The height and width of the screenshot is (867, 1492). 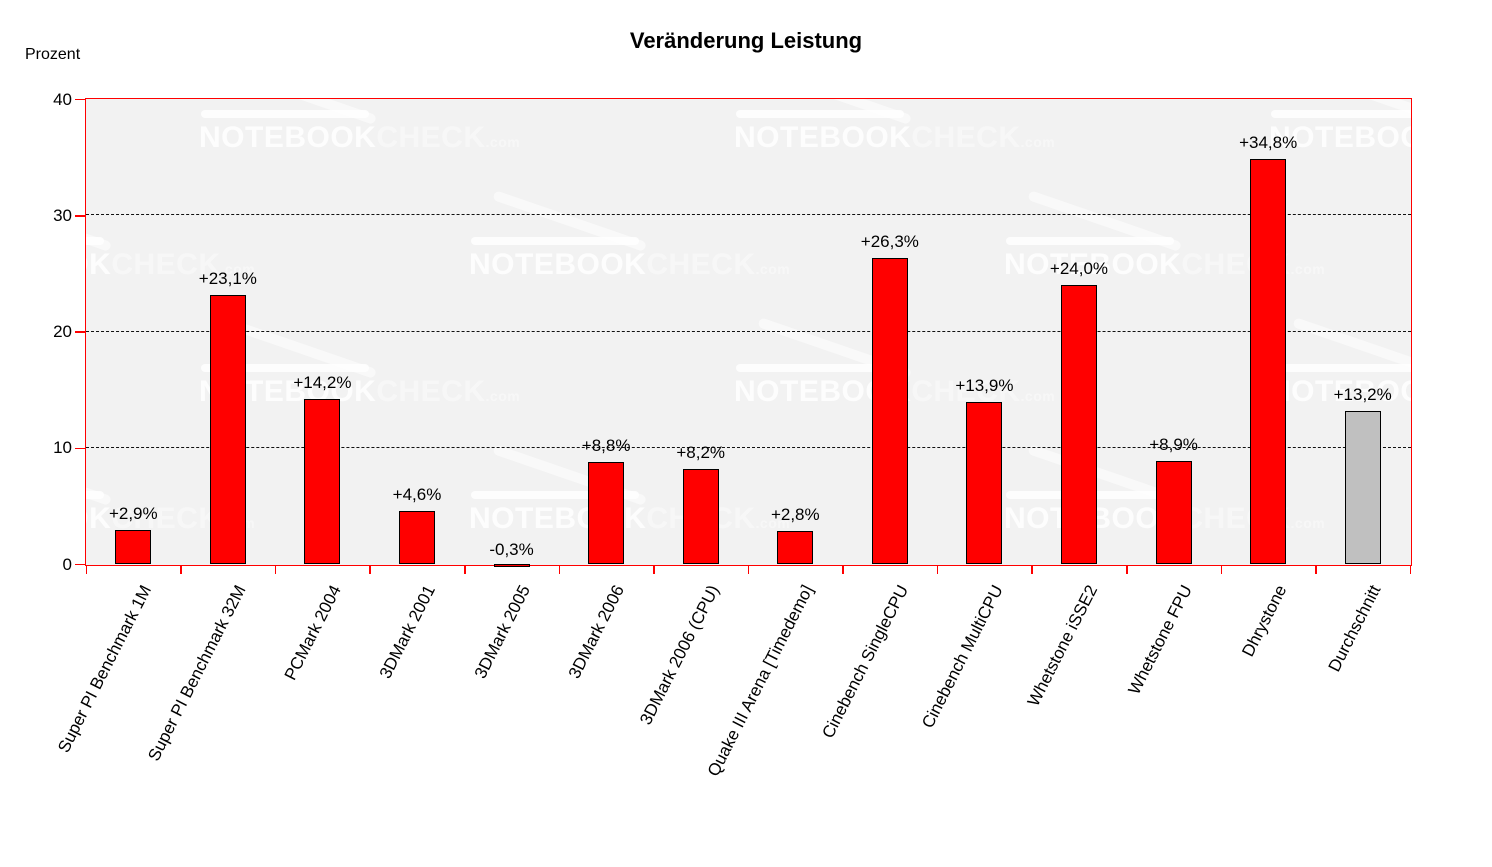 I want to click on bar-Cinebench SingleCPU, so click(x=889, y=411).